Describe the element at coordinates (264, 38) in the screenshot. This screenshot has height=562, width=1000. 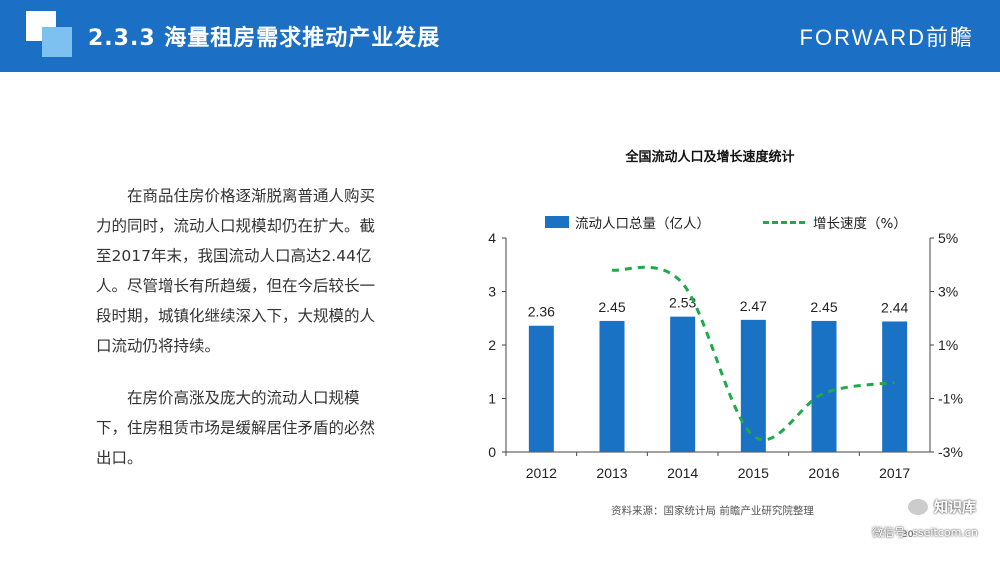
I see `page-title: 2.3.3 海量租房需求推动产业发展` at that location.